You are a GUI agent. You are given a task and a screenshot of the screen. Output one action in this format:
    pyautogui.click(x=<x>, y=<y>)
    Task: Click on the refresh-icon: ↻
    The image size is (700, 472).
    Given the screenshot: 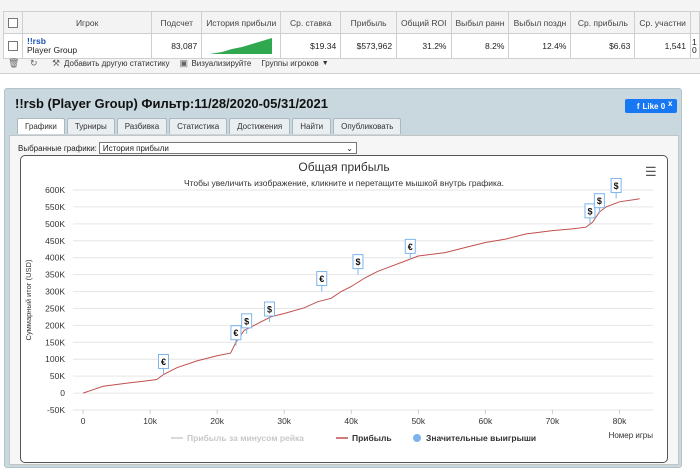 What is the action you would take?
    pyautogui.click(x=34, y=62)
    